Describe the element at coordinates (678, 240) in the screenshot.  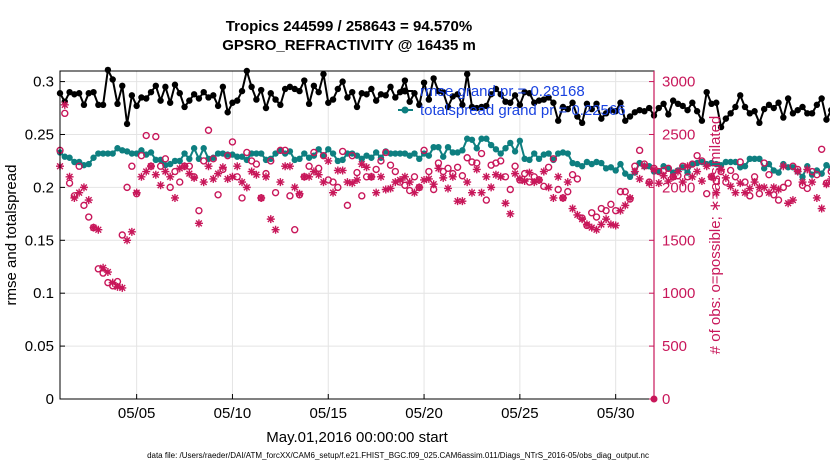
I see `y2-tick-label: 1500` at that location.